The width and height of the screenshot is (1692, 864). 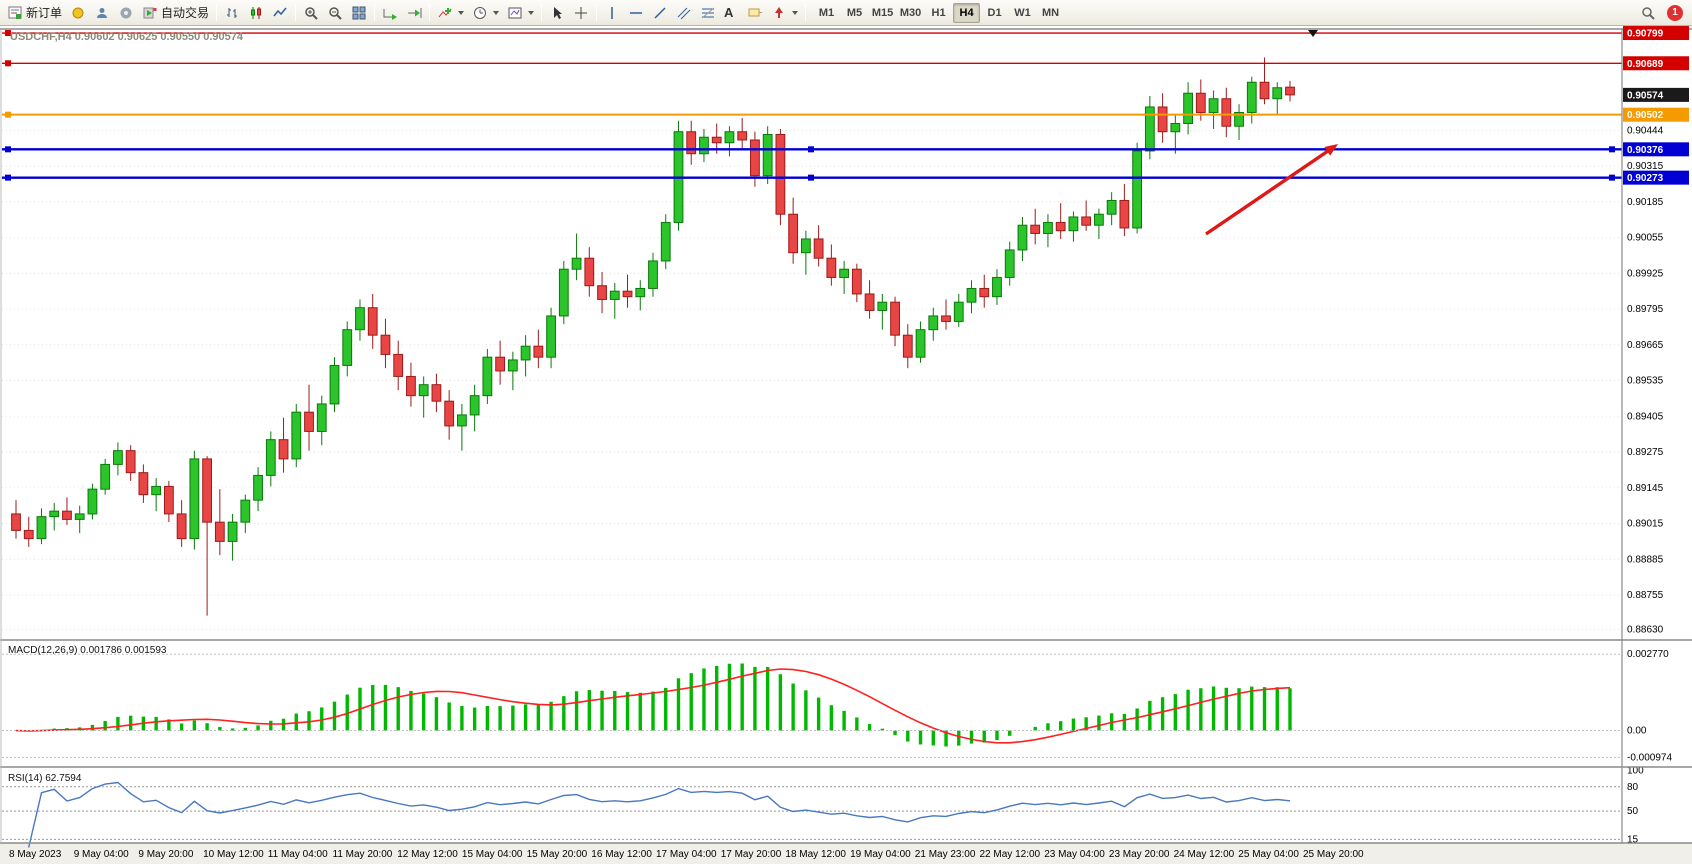 I want to click on chart-shift-button, so click(x=414, y=13).